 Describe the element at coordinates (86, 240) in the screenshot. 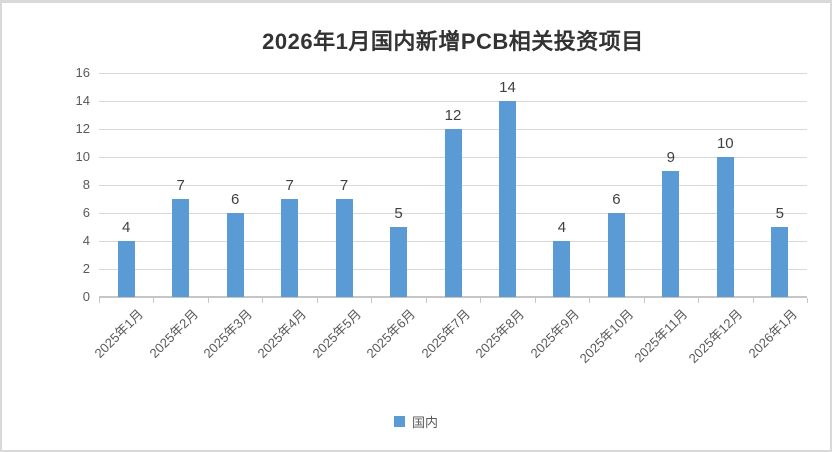

I see `y-axis-tick-label: 4` at that location.